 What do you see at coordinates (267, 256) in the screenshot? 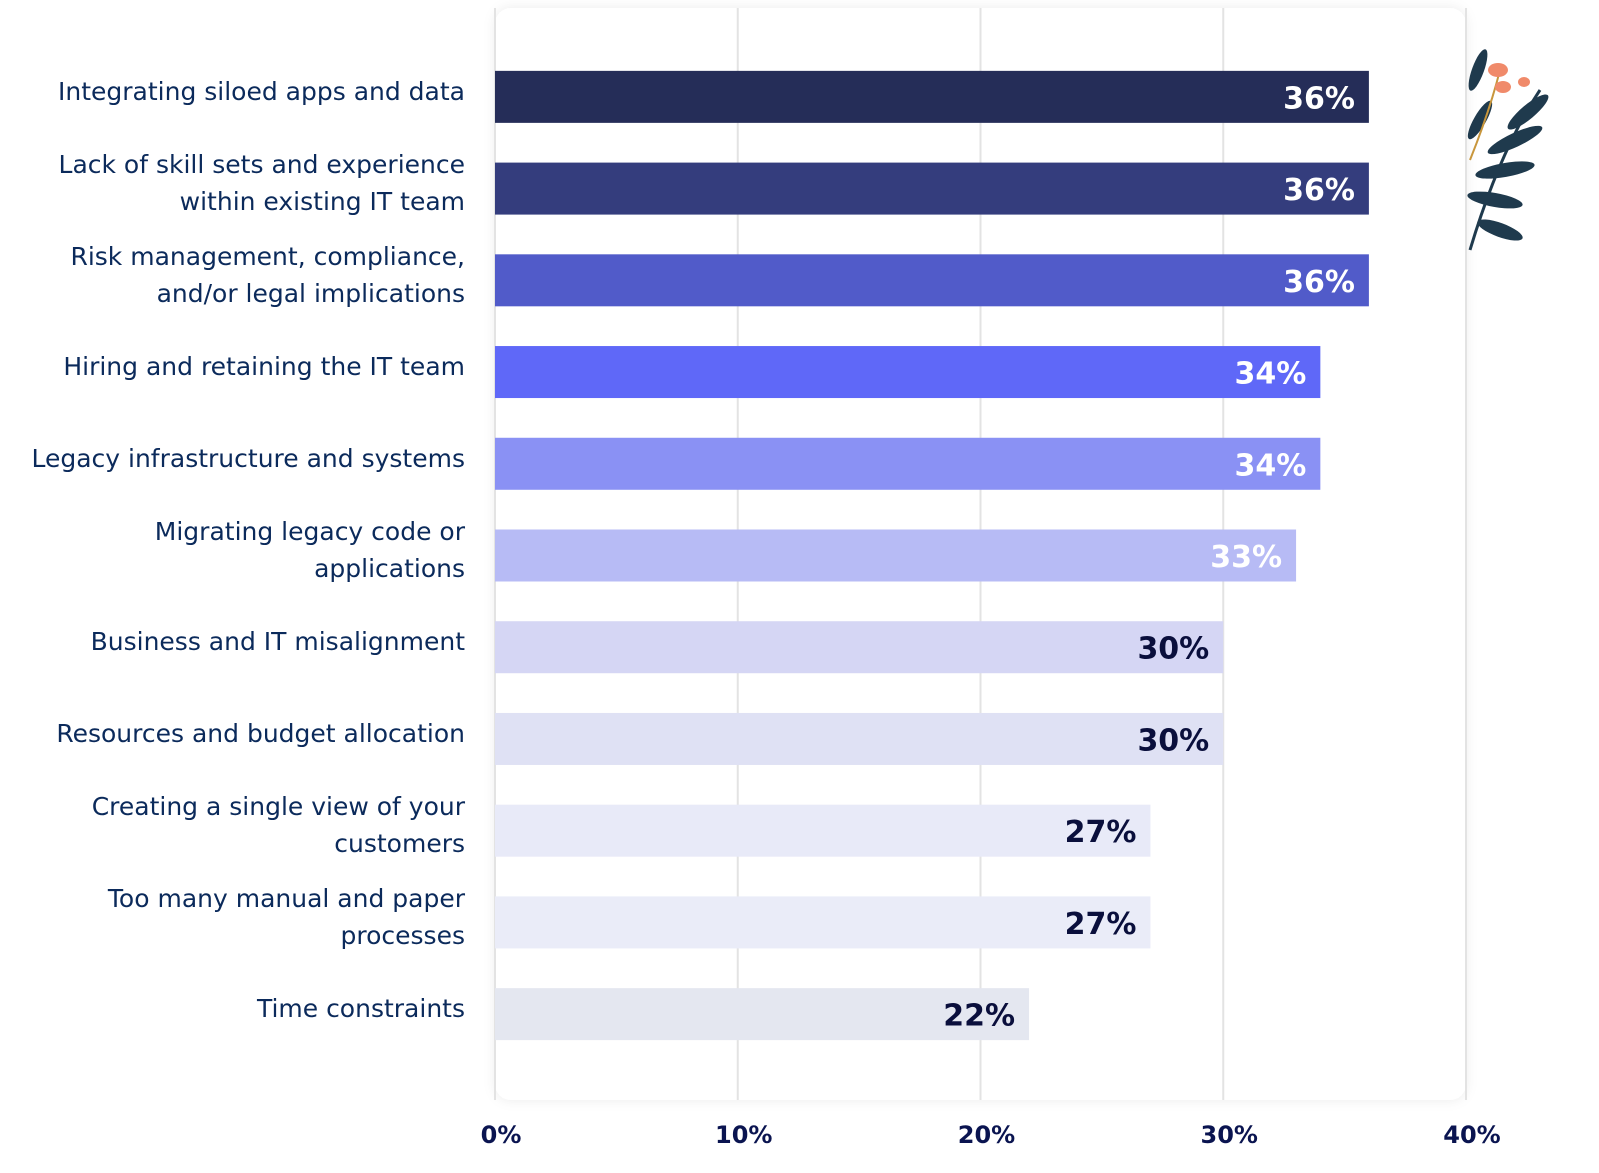
I see `category-label: Risk management, compliance,` at bounding box center [267, 256].